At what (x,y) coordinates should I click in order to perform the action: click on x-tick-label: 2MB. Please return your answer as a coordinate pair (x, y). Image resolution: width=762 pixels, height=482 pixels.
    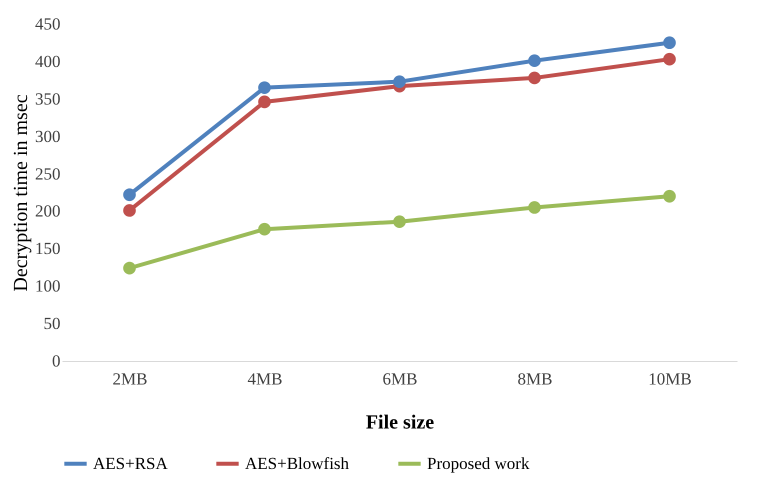
    Looking at the image, I should click on (130, 379).